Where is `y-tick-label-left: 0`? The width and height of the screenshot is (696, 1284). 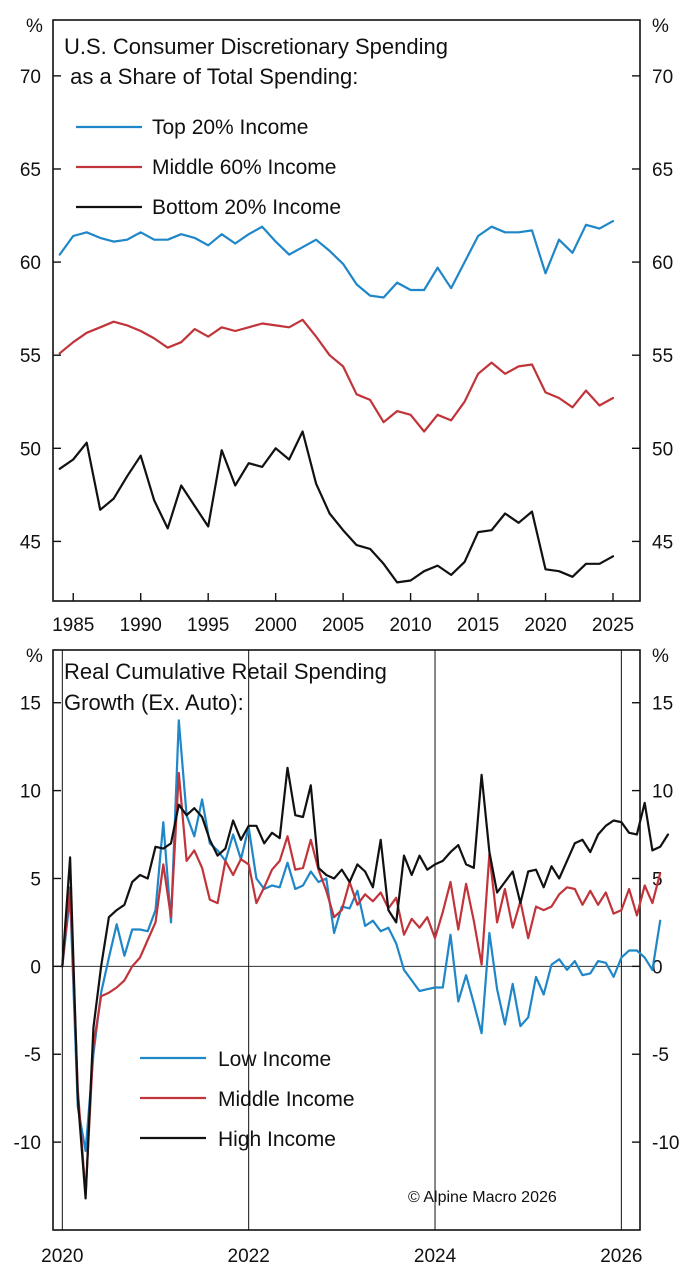
y-tick-label-left: 0 is located at coordinates (35, 967).